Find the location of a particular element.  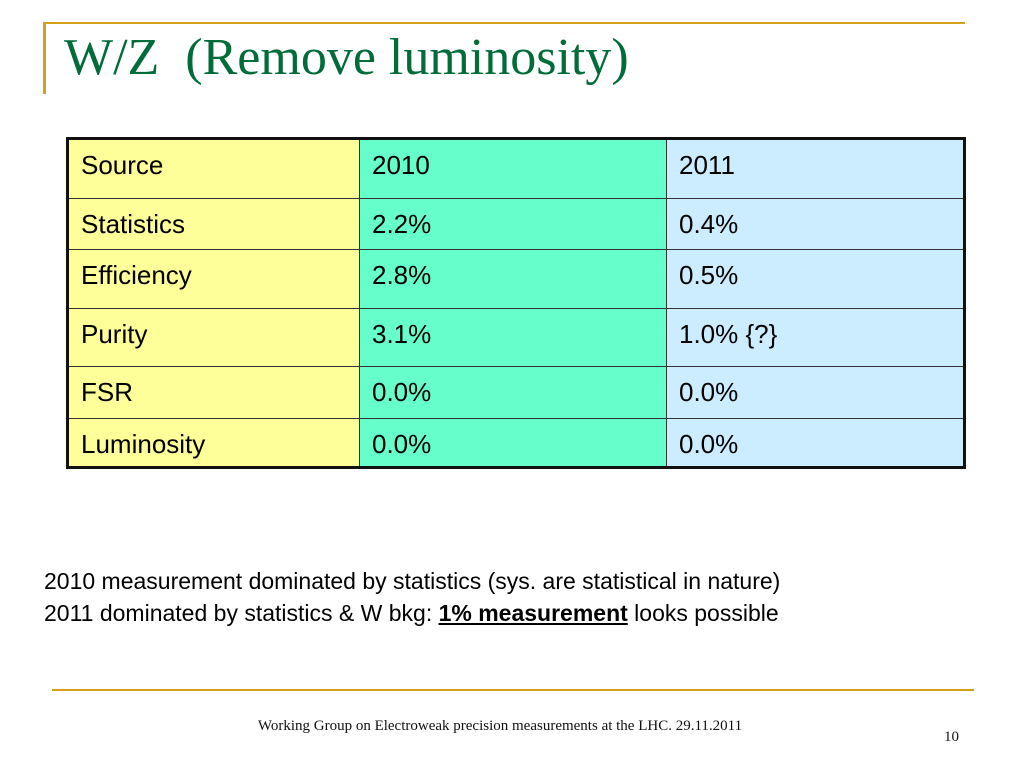

line2-emphasis: 1% measurement is located at coordinates (533, 613).